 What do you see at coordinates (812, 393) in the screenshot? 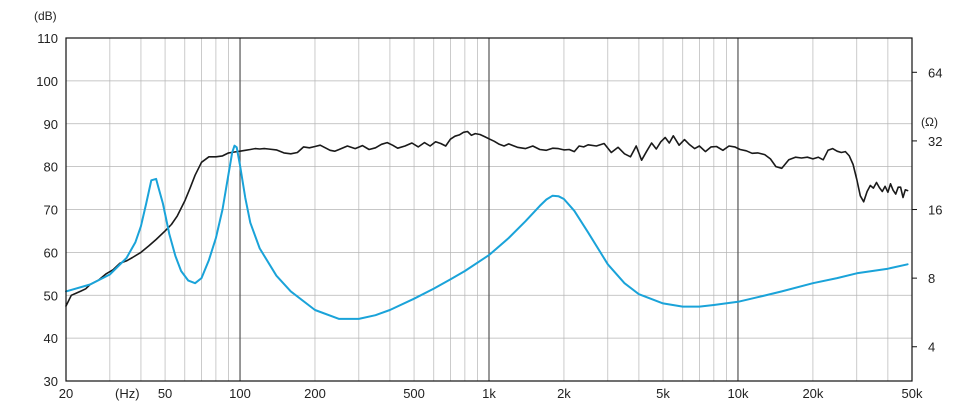
I see `x-tick-label: 20k` at bounding box center [812, 393].